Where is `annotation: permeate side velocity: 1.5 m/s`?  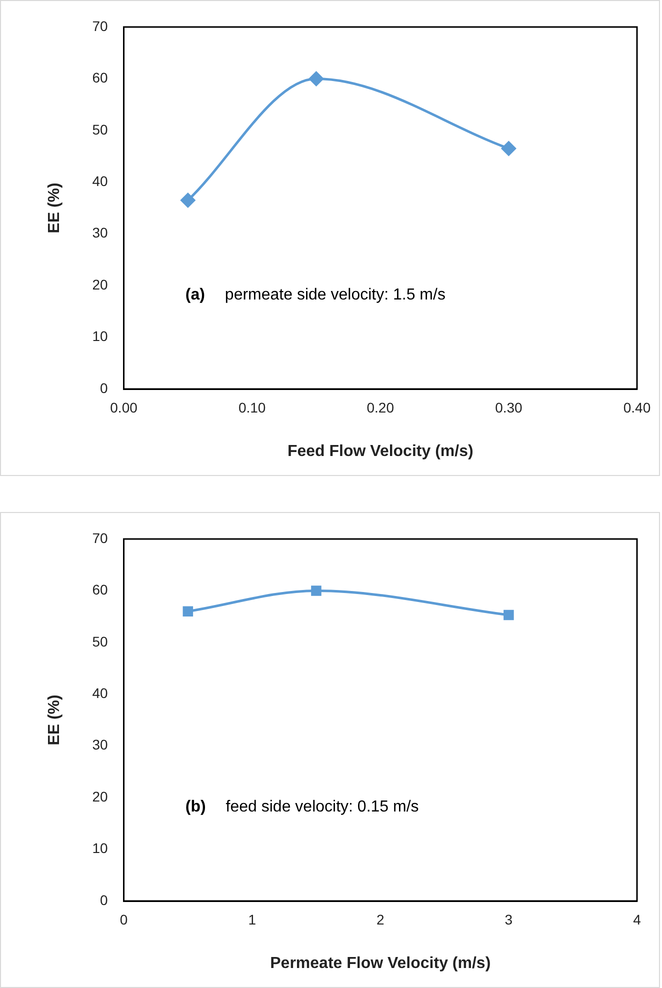 annotation: permeate side velocity: 1.5 m/s is located at coordinates (335, 295).